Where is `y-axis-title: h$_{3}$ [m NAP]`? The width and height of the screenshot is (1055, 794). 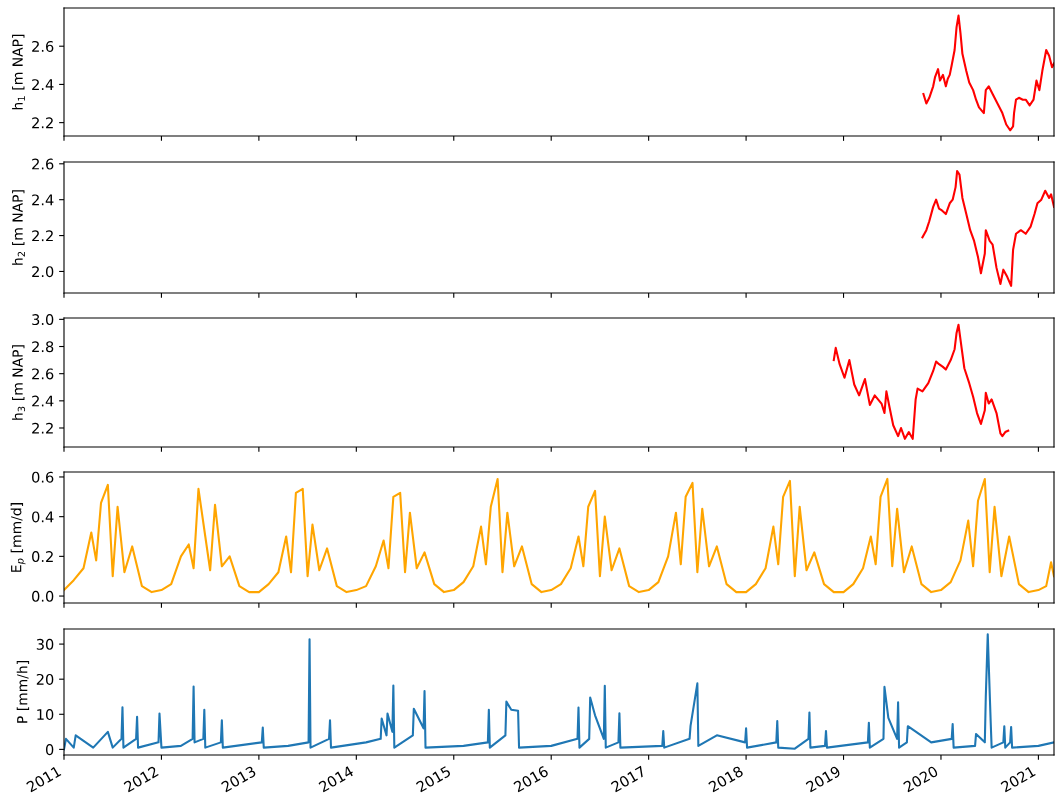 y-axis-title: h$_{3}$ [m NAP] is located at coordinates (19, 382).